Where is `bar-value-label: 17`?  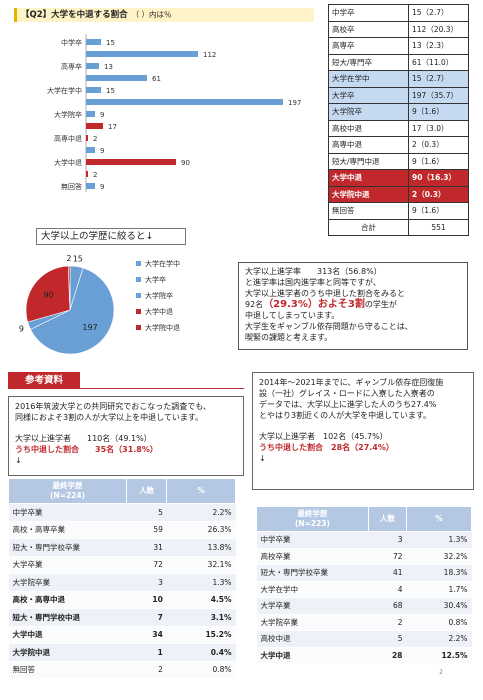 bar-value-label: 17 is located at coordinates (112, 127).